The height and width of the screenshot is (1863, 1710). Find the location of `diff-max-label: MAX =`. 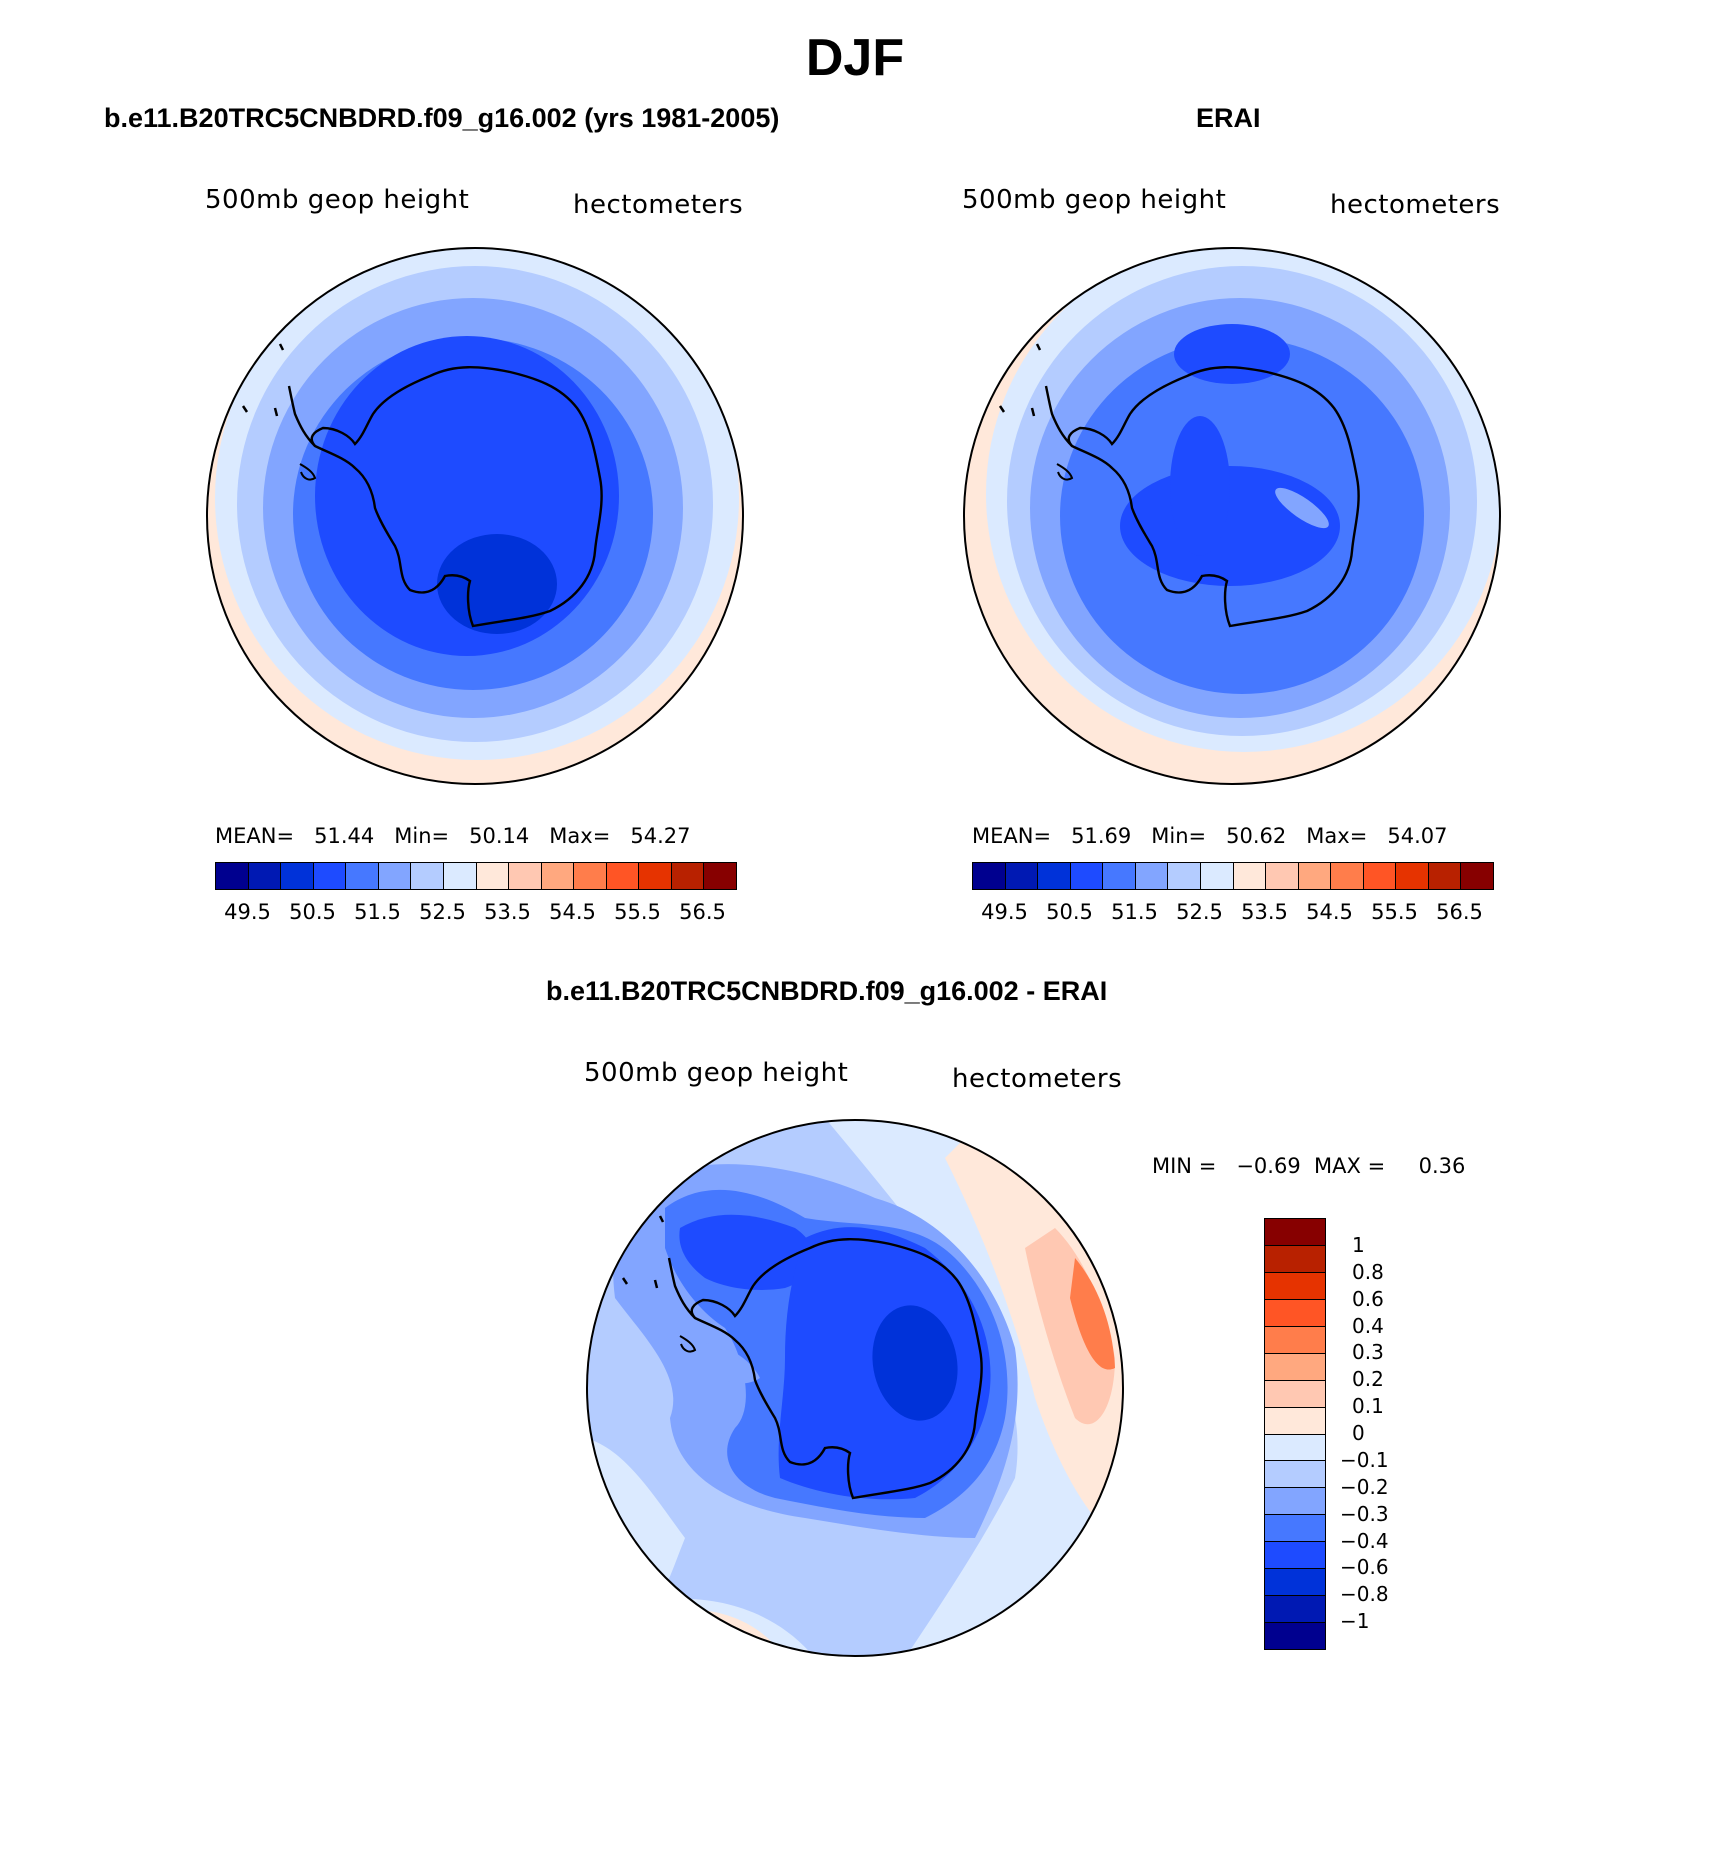

diff-max-label: MAX = is located at coordinates (1350, 1166).